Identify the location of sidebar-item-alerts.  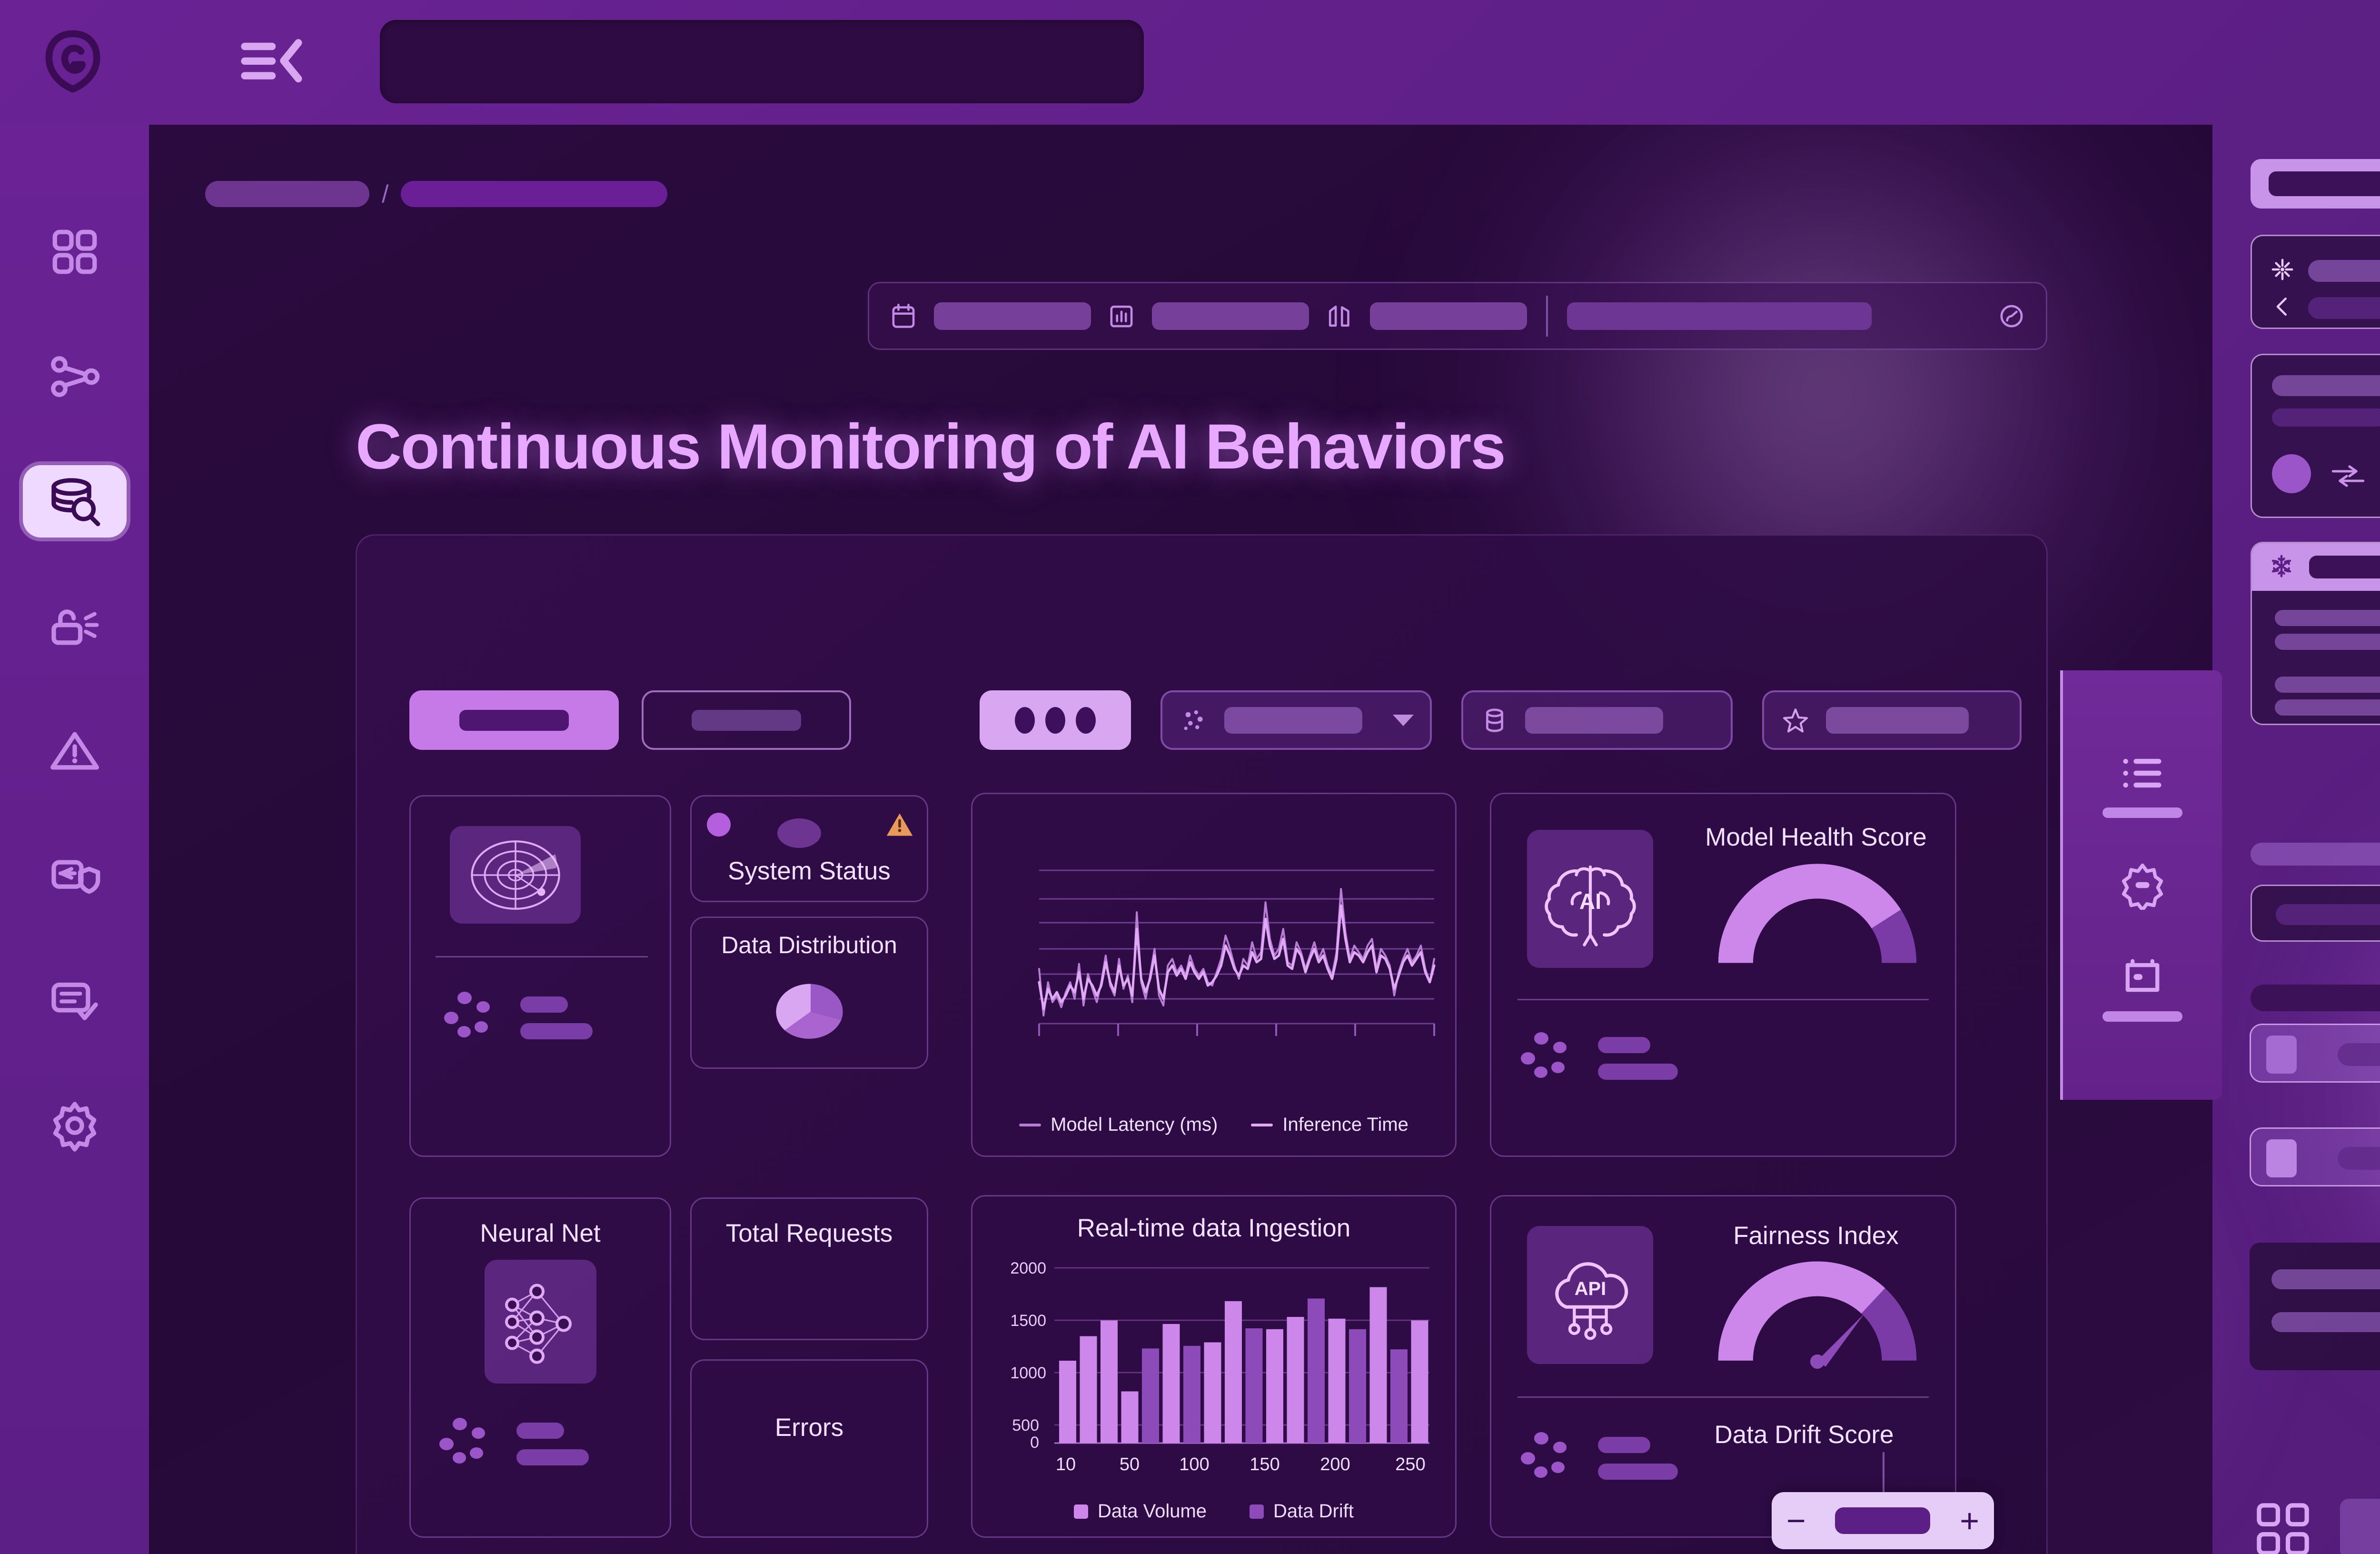
(75, 751).